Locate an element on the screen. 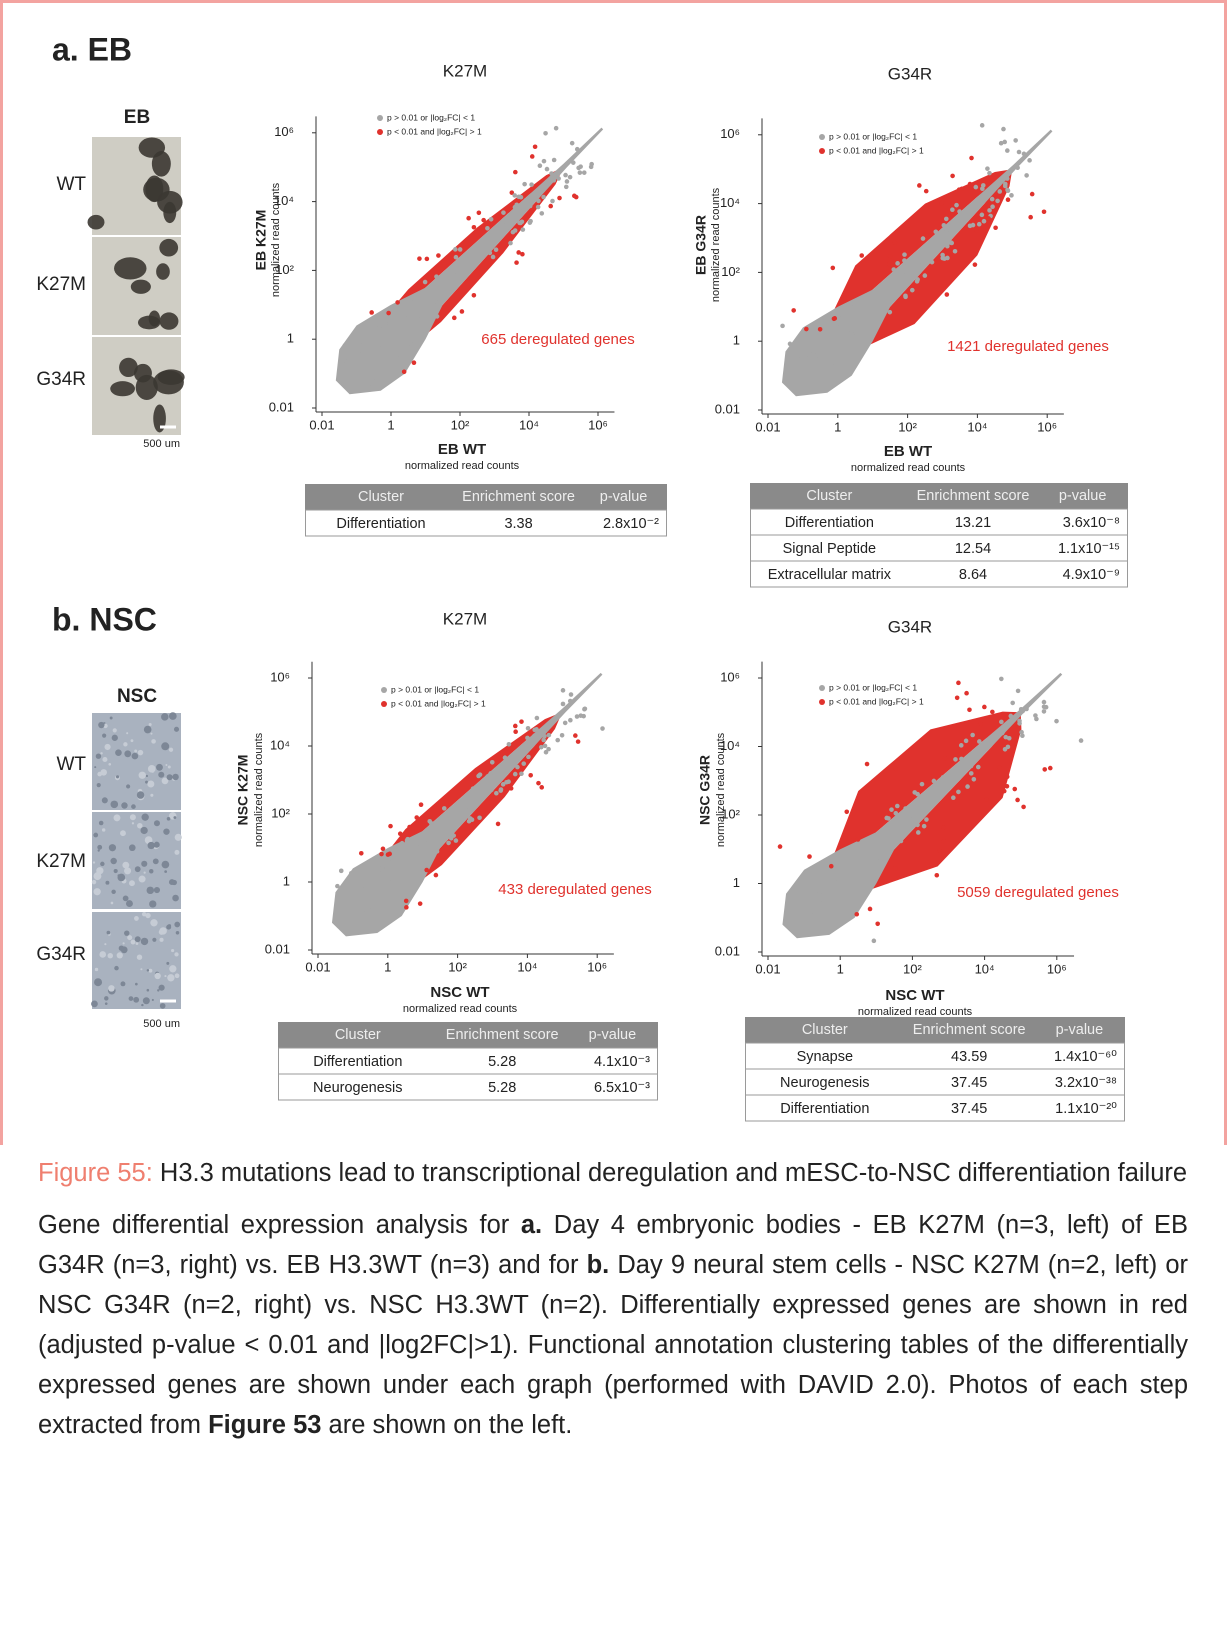 This screenshot has height=1638, width=1227. table-cell: 37.45 is located at coordinates (969, 1109).